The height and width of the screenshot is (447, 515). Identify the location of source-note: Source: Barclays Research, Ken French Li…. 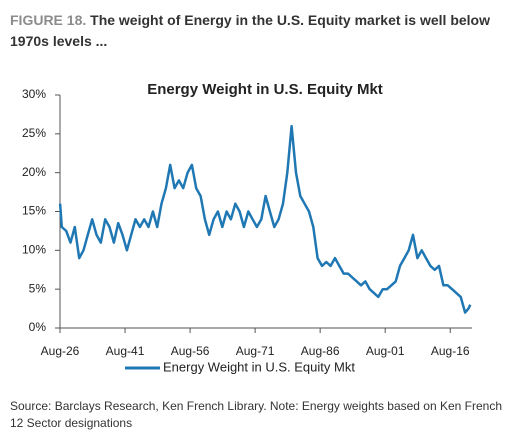
(256, 414).